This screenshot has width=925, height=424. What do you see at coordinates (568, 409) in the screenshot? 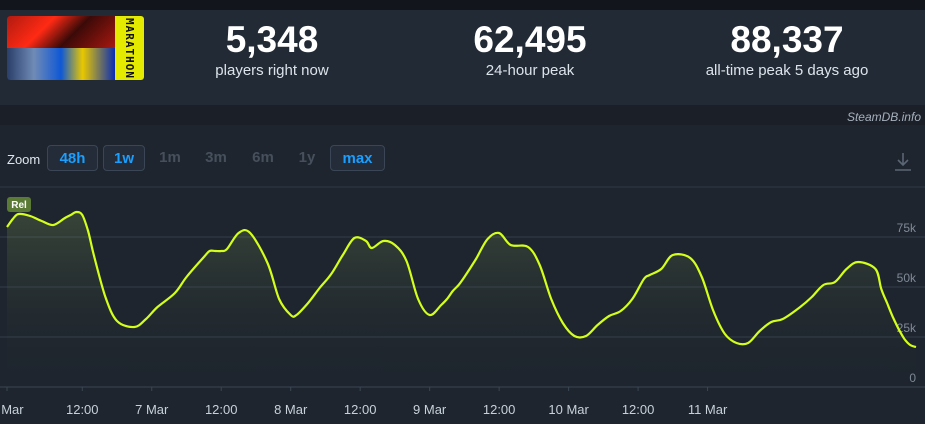
I see `x-tick-label: 10 Mar` at bounding box center [568, 409].